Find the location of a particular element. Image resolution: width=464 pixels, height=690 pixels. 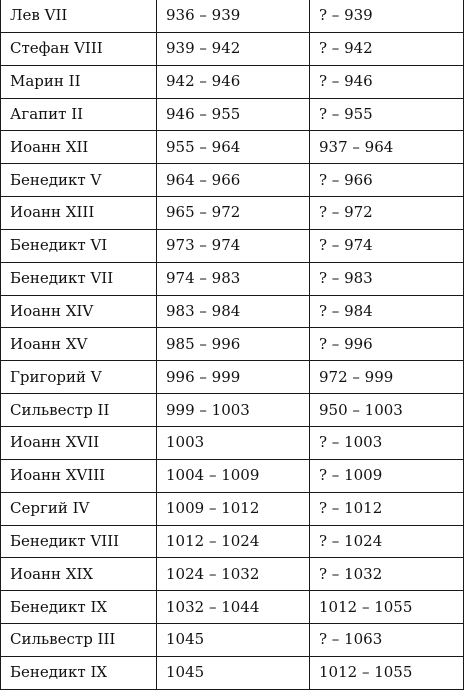

pontificate-years-cell: 942 – 946 is located at coordinates (233, 81).